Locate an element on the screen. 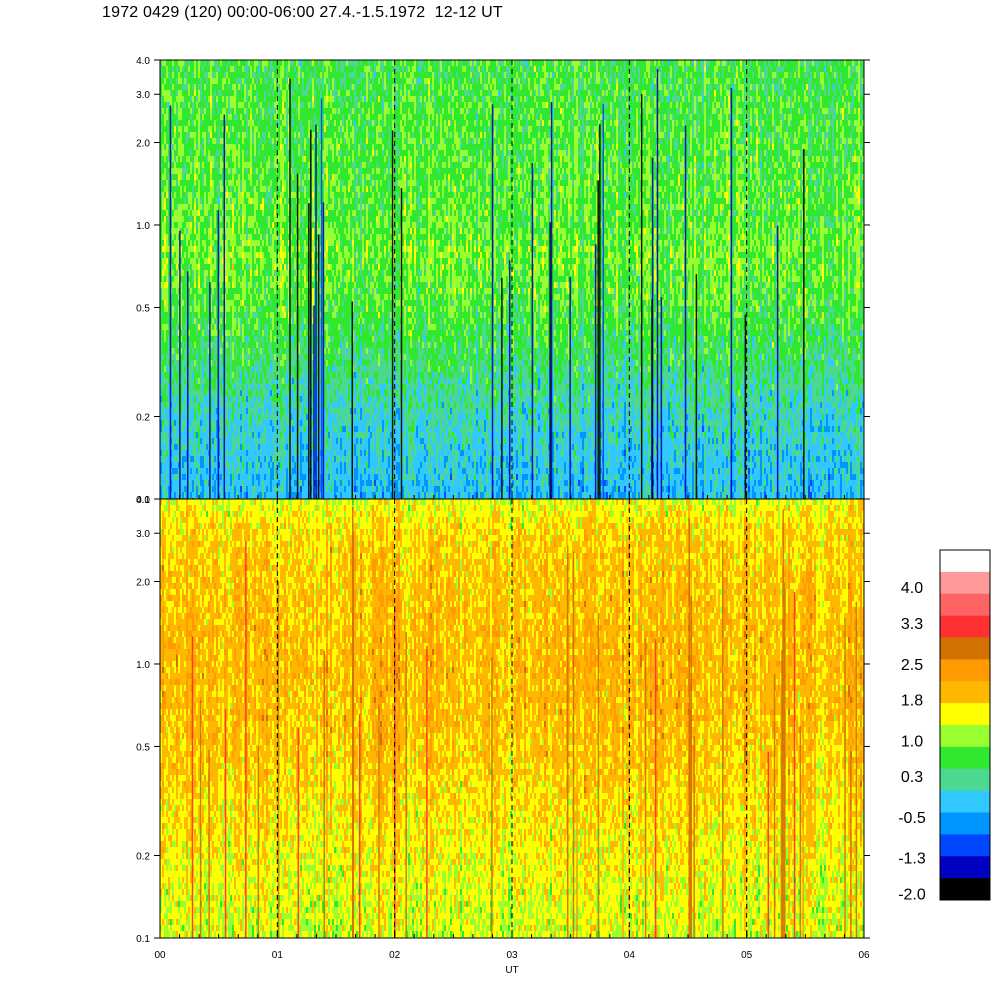 This screenshot has width=1000, height=1000. colorbar-label: 0.3 is located at coordinates (912, 777).